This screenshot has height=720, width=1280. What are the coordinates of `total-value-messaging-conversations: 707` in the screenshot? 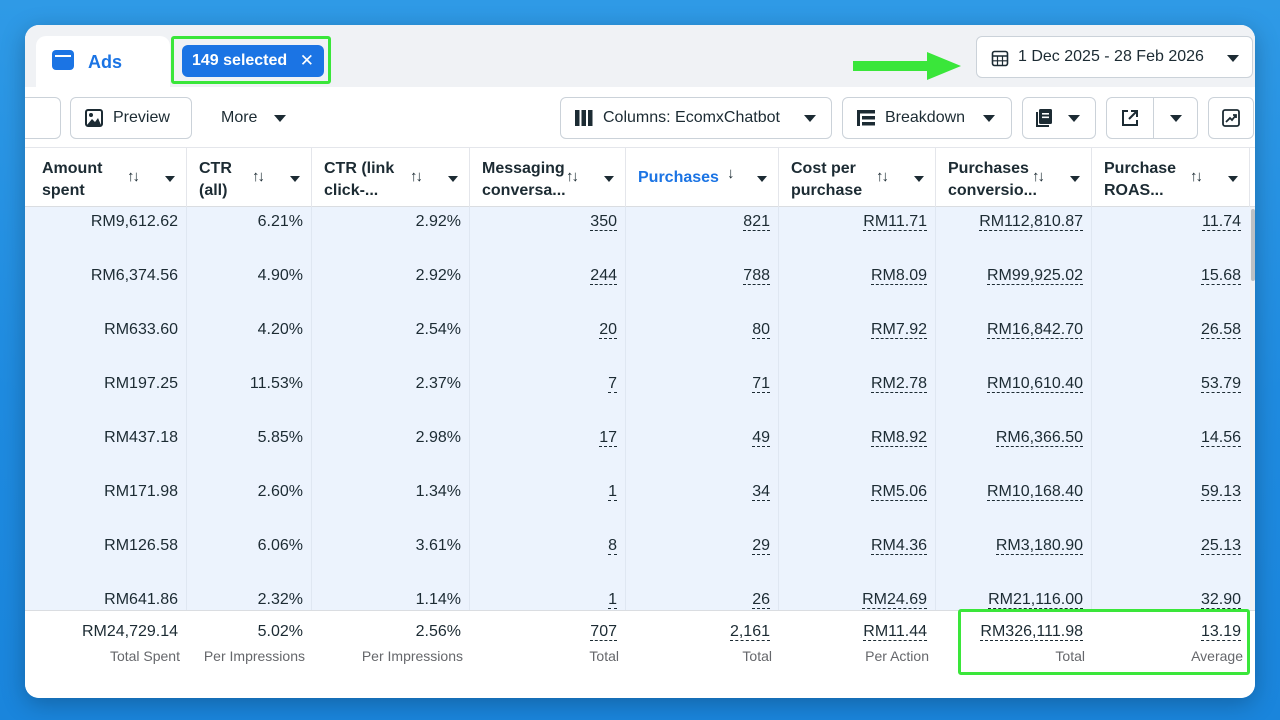 It's located at (603, 632).